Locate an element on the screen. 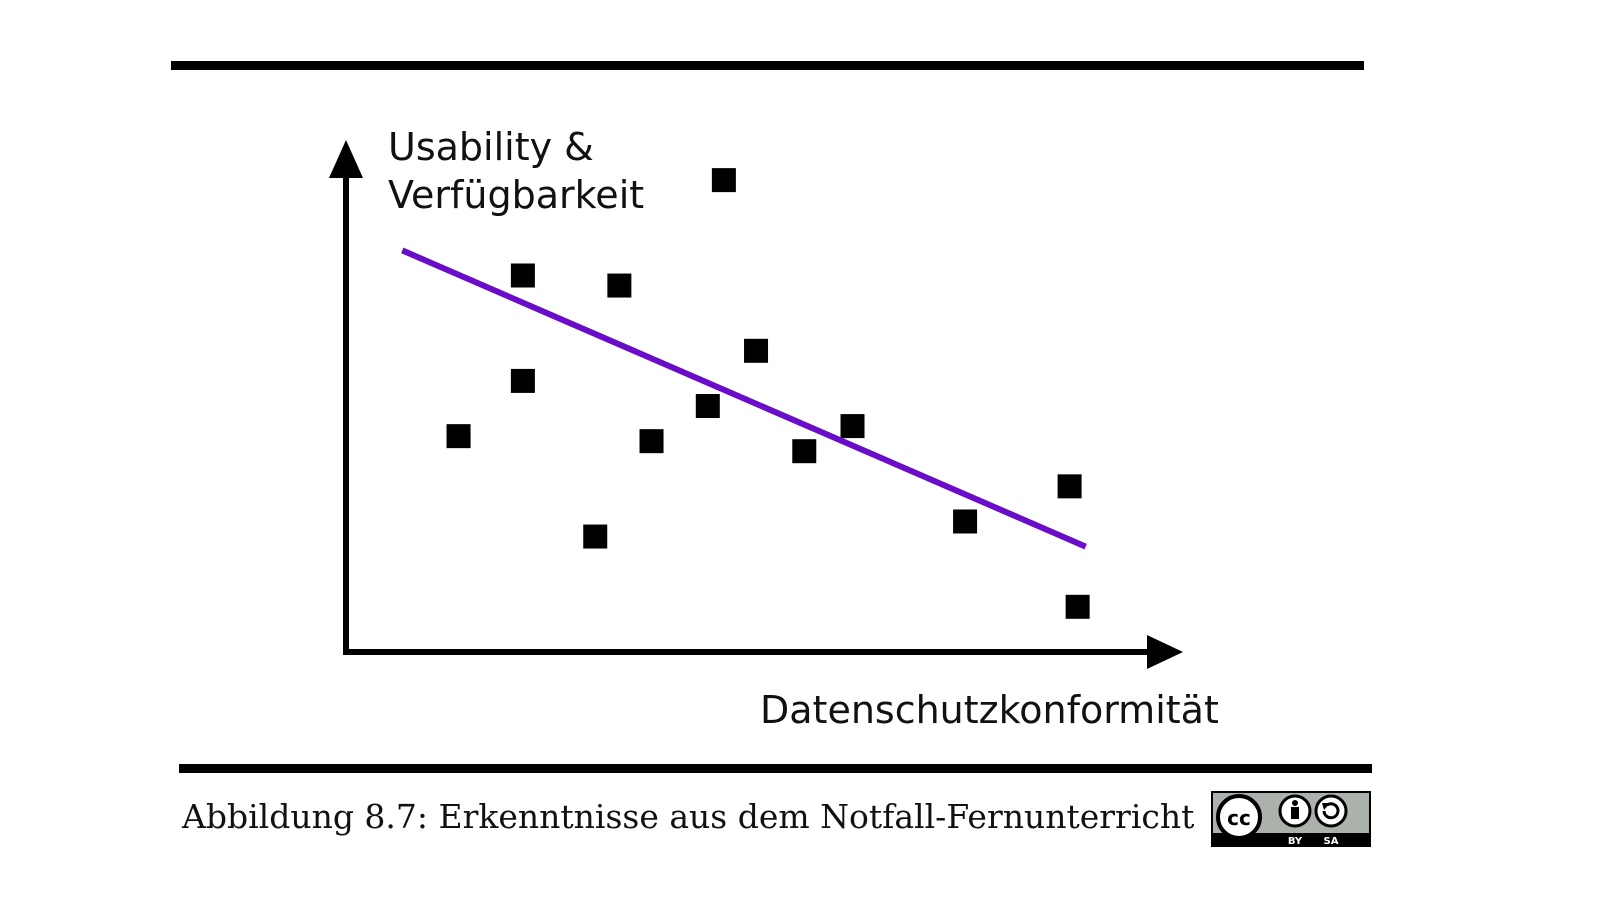 The height and width of the screenshot is (900, 1600). cc-letters: cc is located at coordinates (1239, 818).